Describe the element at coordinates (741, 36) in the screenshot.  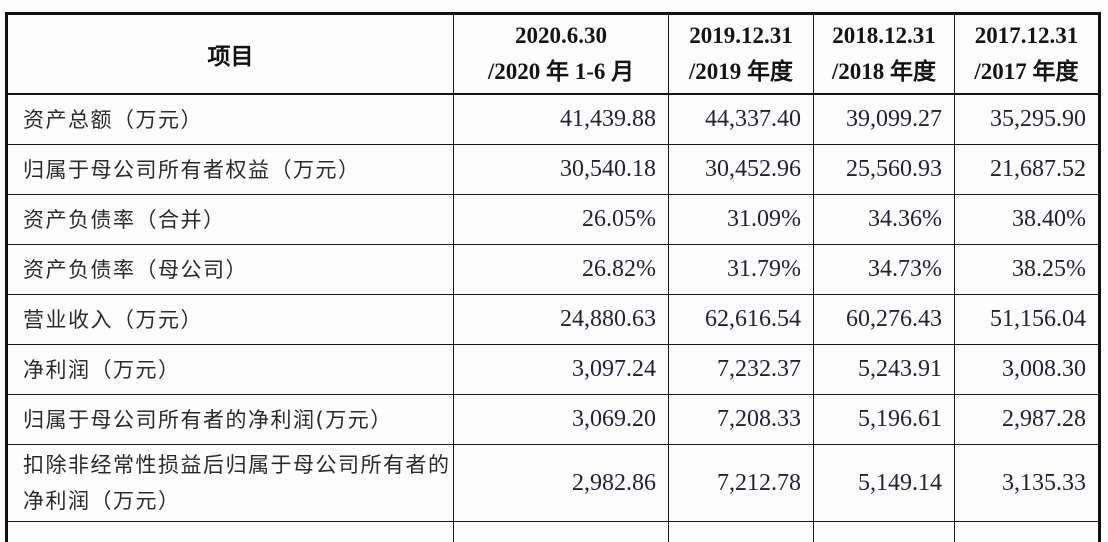
I see `header-period-date: 2019.12.31` at that location.